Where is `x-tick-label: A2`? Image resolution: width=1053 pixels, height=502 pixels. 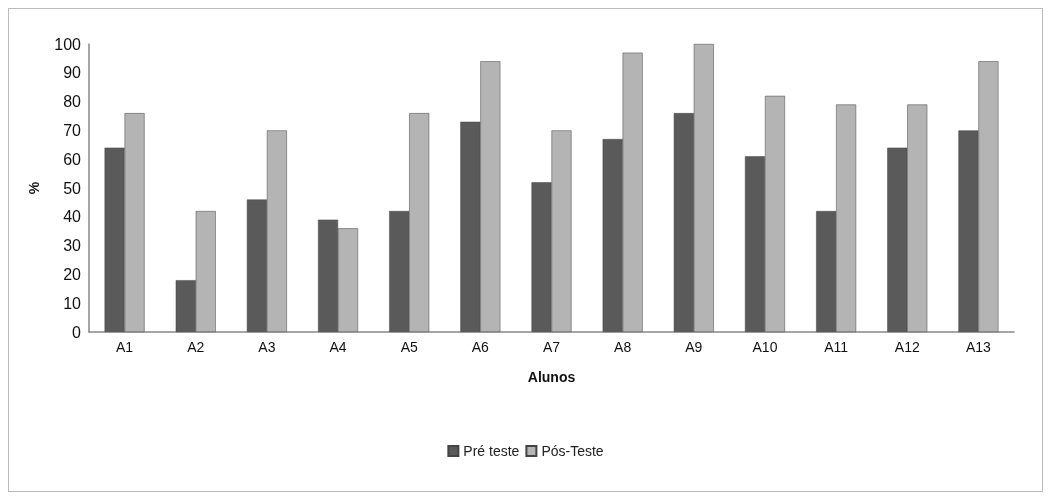 x-tick-label: A2 is located at coordinates (196, 347).